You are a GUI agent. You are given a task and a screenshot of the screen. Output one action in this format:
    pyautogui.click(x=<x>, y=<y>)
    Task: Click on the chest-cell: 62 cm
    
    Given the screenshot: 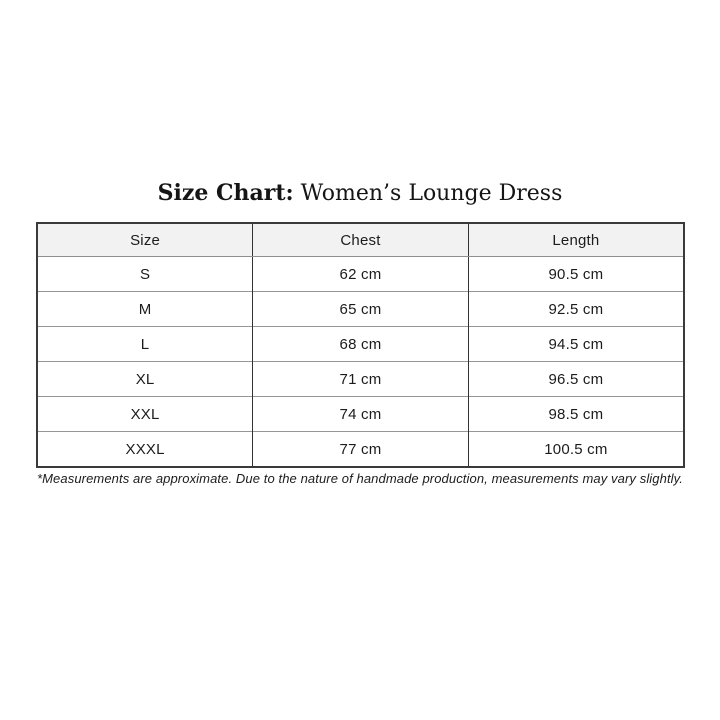 What is the action you would take?
    pyautogui.click(x=360, y=274)
    